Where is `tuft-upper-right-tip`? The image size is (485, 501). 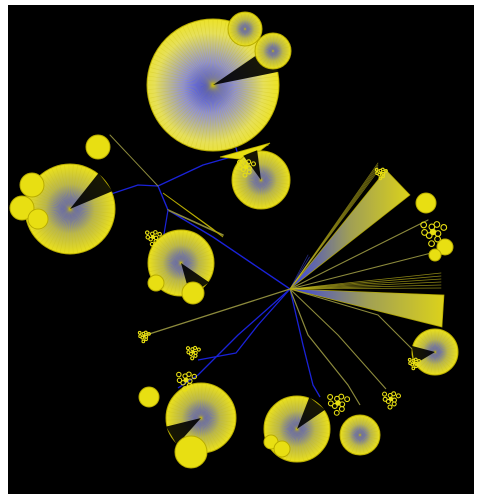 tuft-upper-right-tip is located at coordinates (381, 174).